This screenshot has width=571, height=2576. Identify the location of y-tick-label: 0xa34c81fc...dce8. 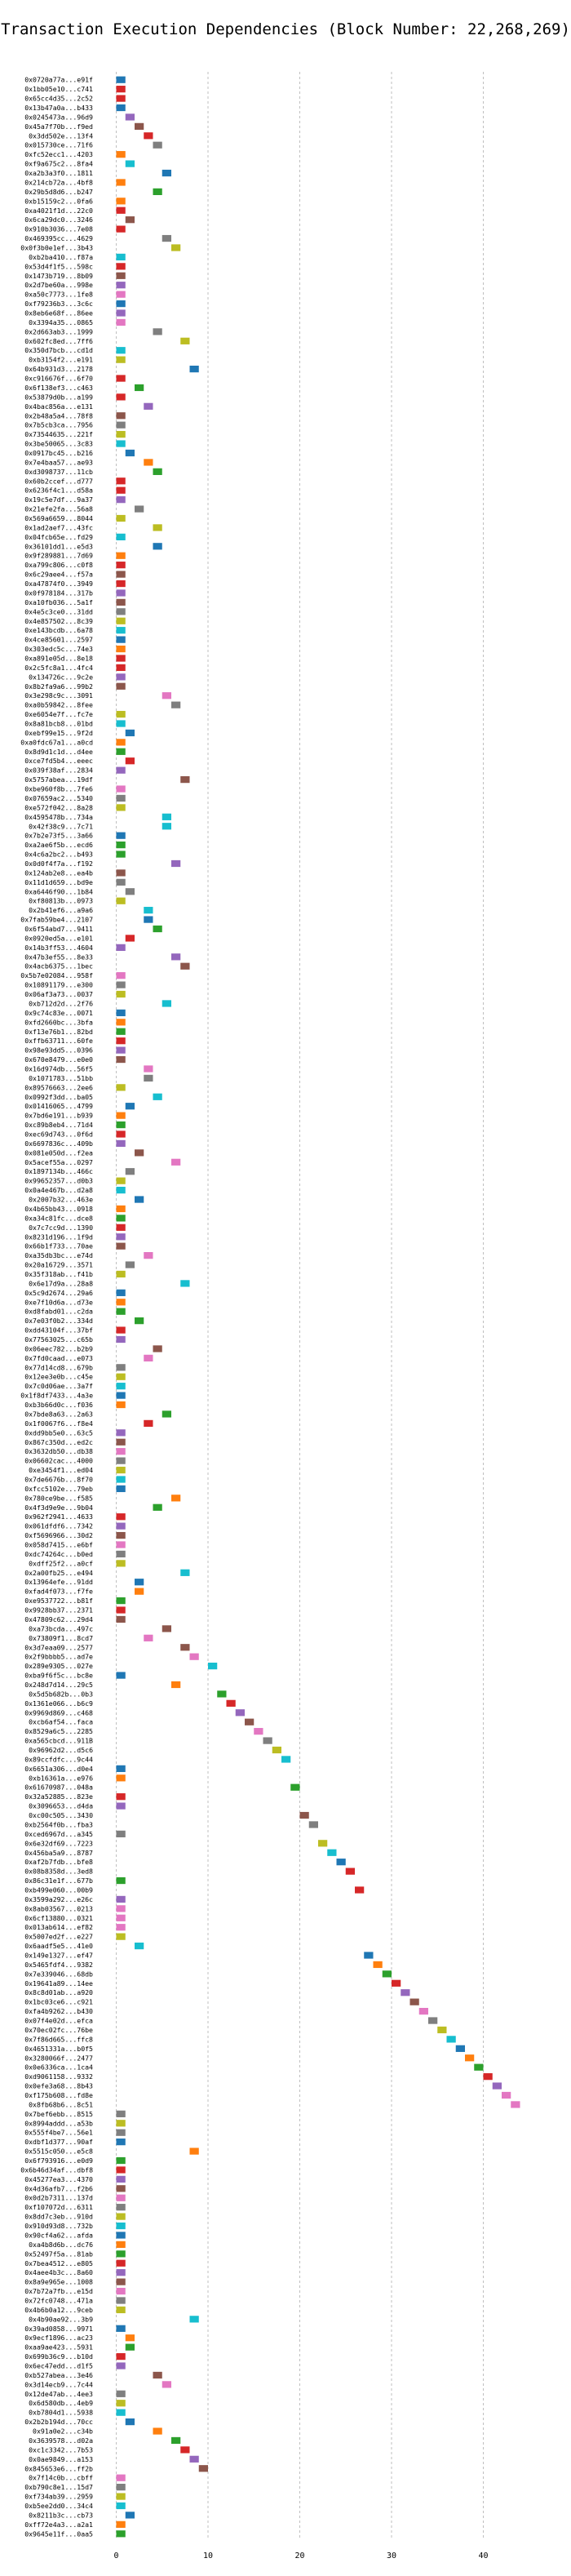
(59, 1218).